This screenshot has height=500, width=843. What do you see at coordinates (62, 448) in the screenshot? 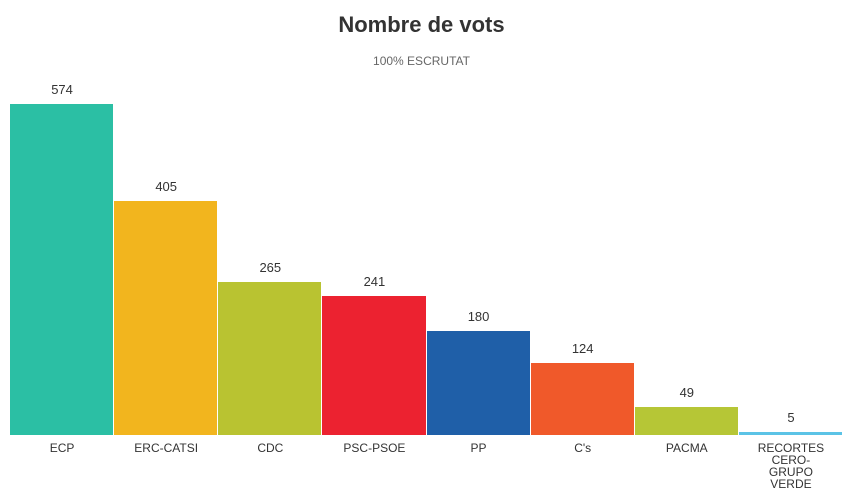
I see `x-tick-label: ECP` at bounding box center [62, 448].